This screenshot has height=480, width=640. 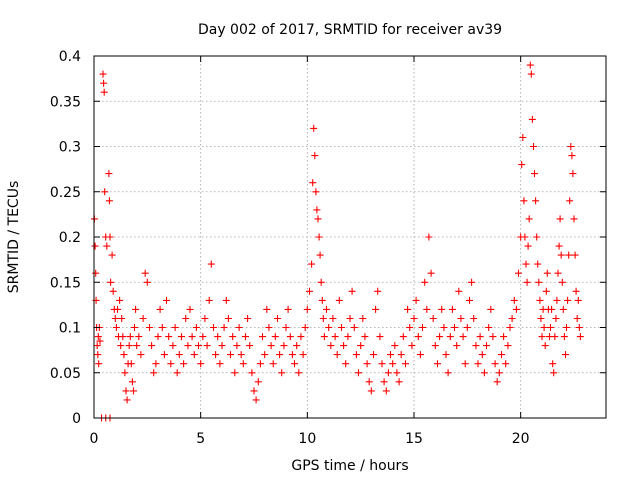 I want to click on x-tick-label: 5, so click(x=200, y=439).